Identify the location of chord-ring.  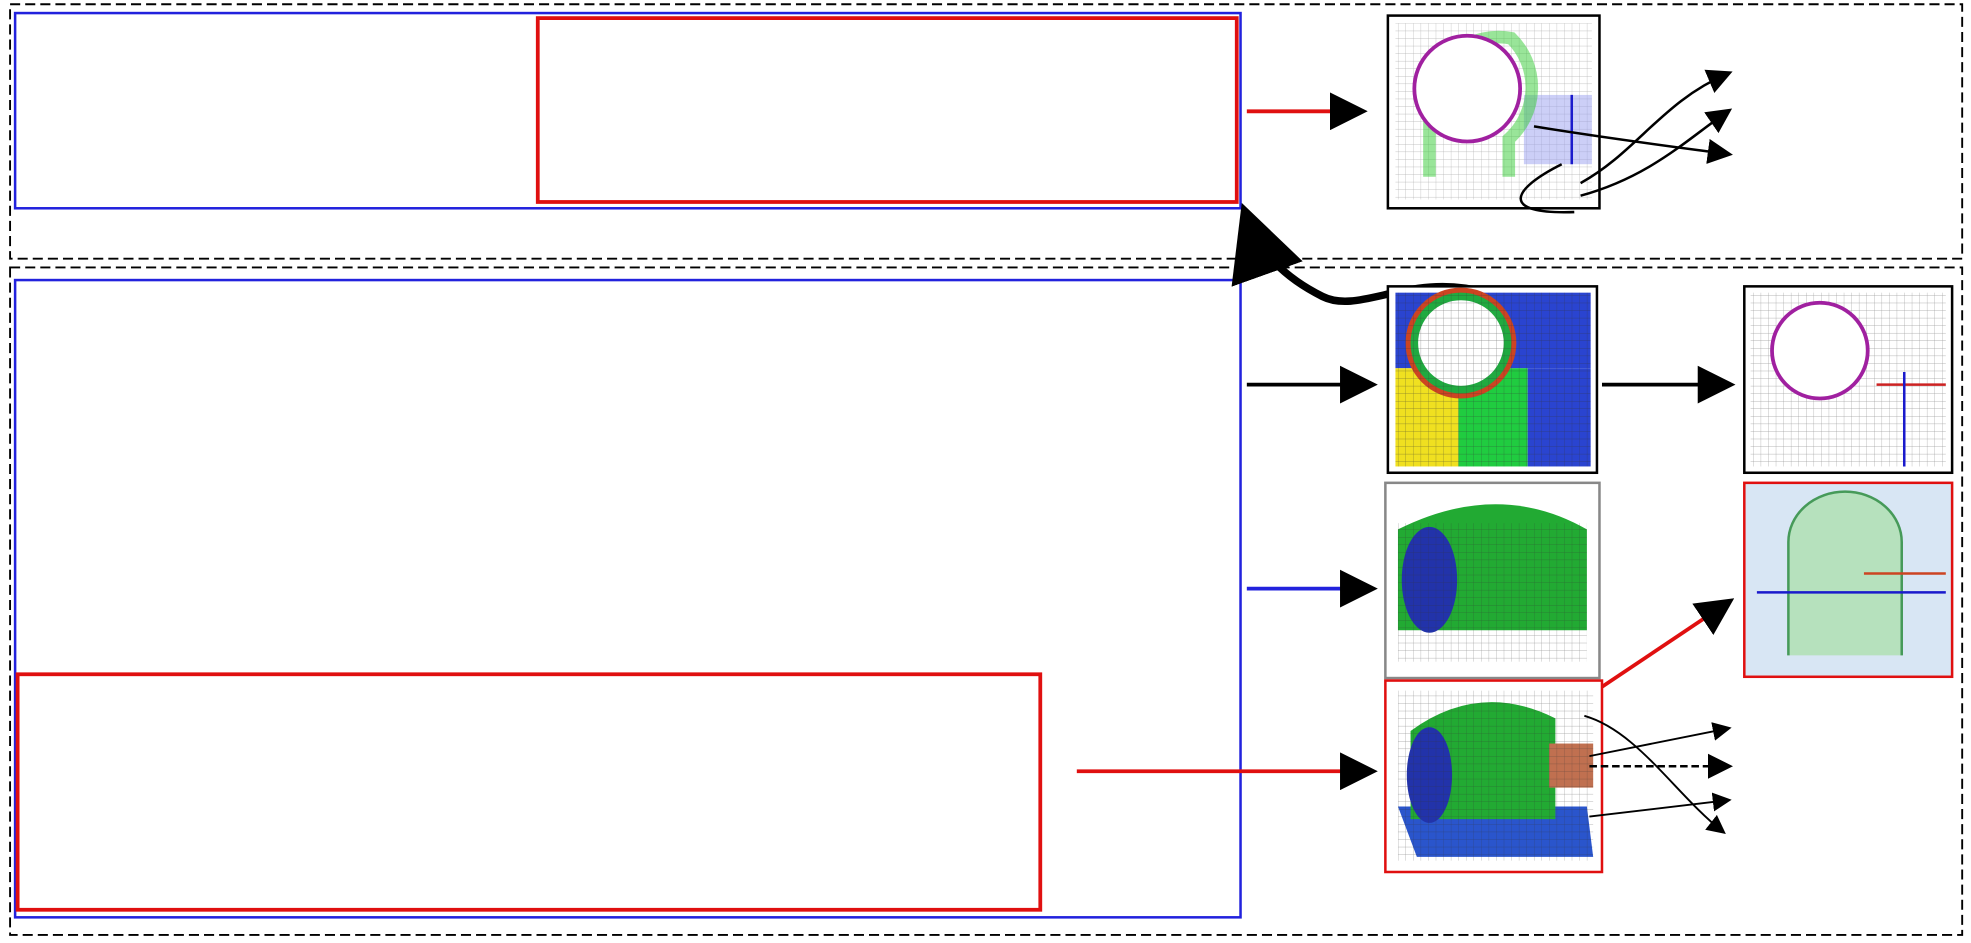
(1467, 88).